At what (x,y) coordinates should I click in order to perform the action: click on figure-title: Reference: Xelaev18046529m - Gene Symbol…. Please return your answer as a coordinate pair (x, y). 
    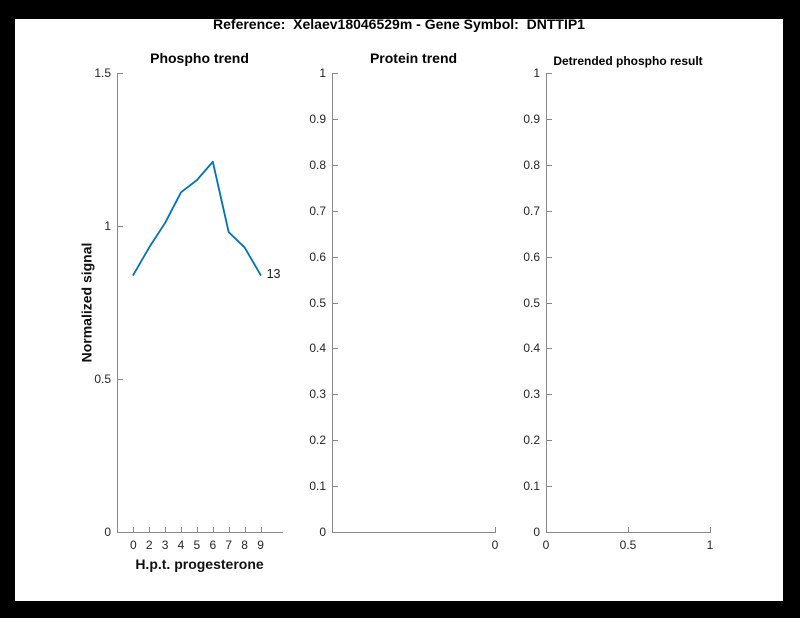
    Looking at the image, I should click on (399, 24).